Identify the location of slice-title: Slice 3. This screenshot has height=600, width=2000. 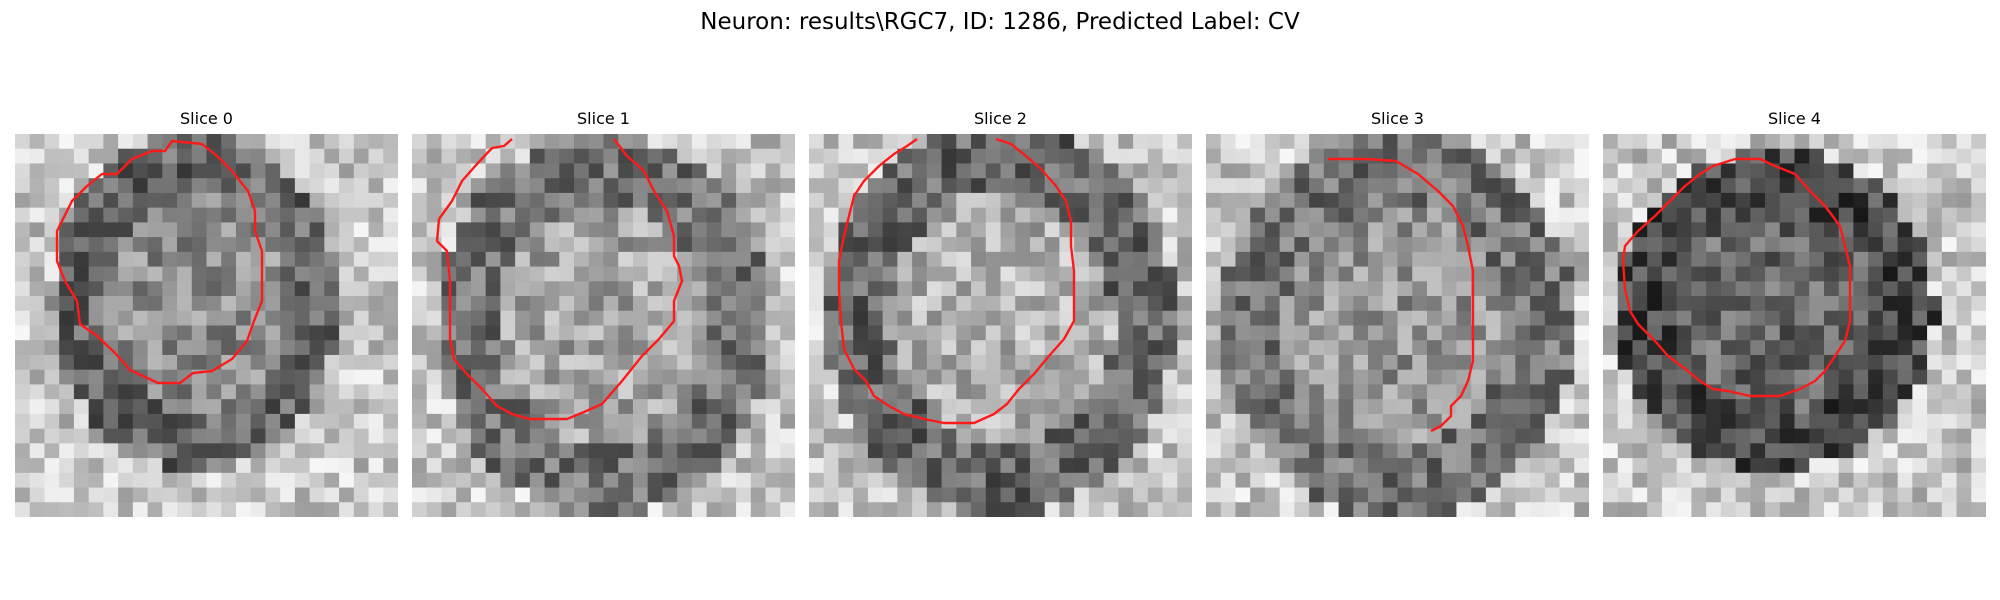
(1397, 118).